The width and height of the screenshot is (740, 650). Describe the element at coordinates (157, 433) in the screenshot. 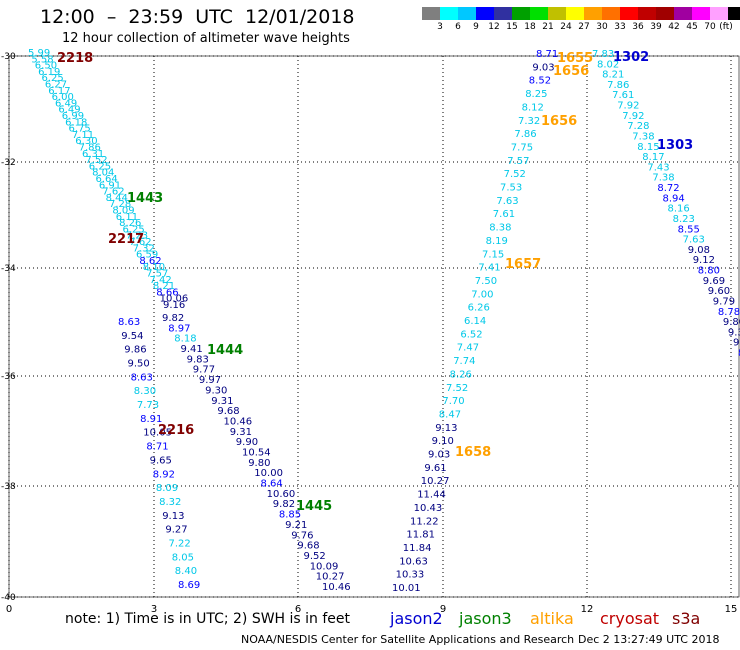

I see `swh-value: 10.05` at that location.